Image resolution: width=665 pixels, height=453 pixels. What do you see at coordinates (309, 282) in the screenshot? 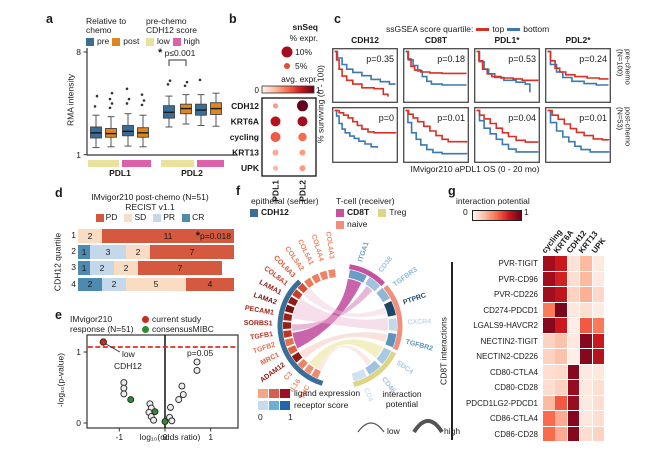
I see `ligand-segment-COL5A2` at bounding box center [309, 282].